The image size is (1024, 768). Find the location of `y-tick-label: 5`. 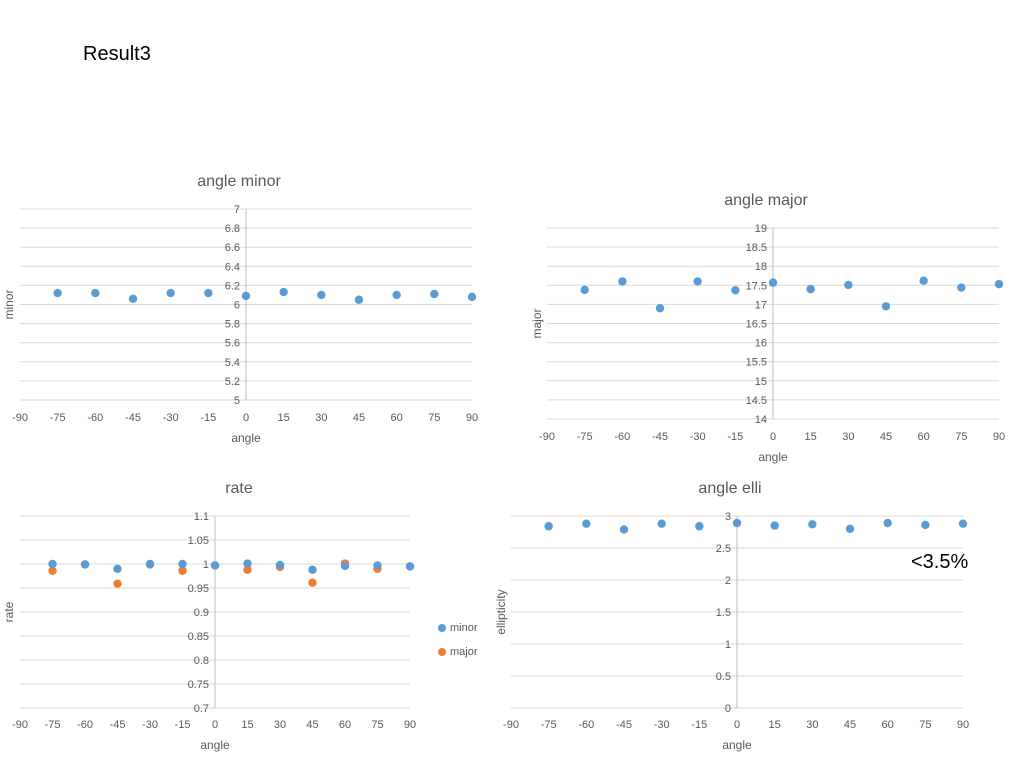

y-tick-label: 5 is located at coordinates (237, 401).